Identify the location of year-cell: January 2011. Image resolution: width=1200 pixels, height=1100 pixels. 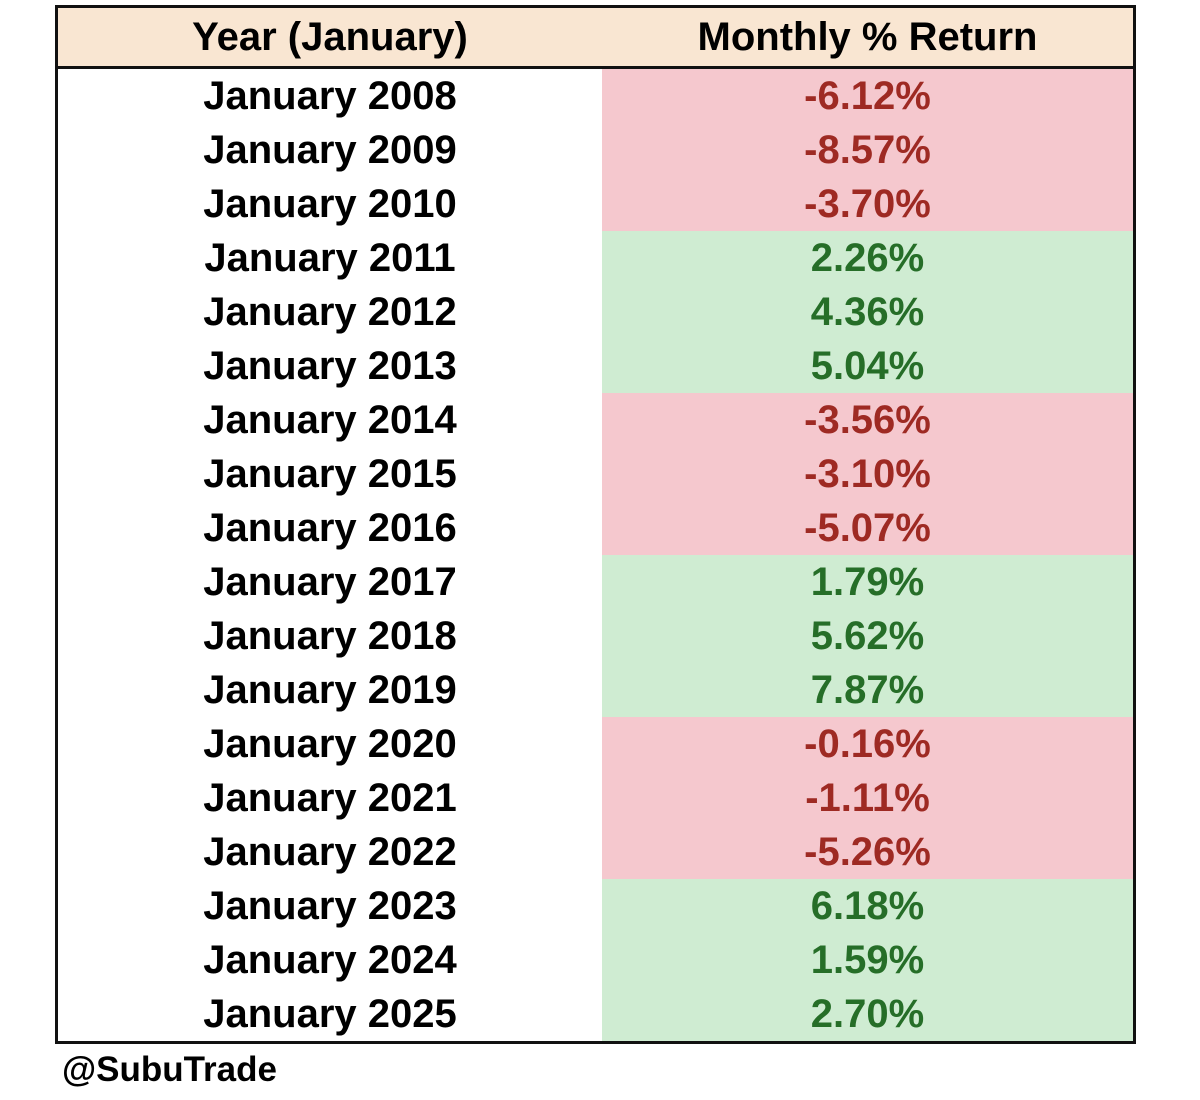
(329, 258).